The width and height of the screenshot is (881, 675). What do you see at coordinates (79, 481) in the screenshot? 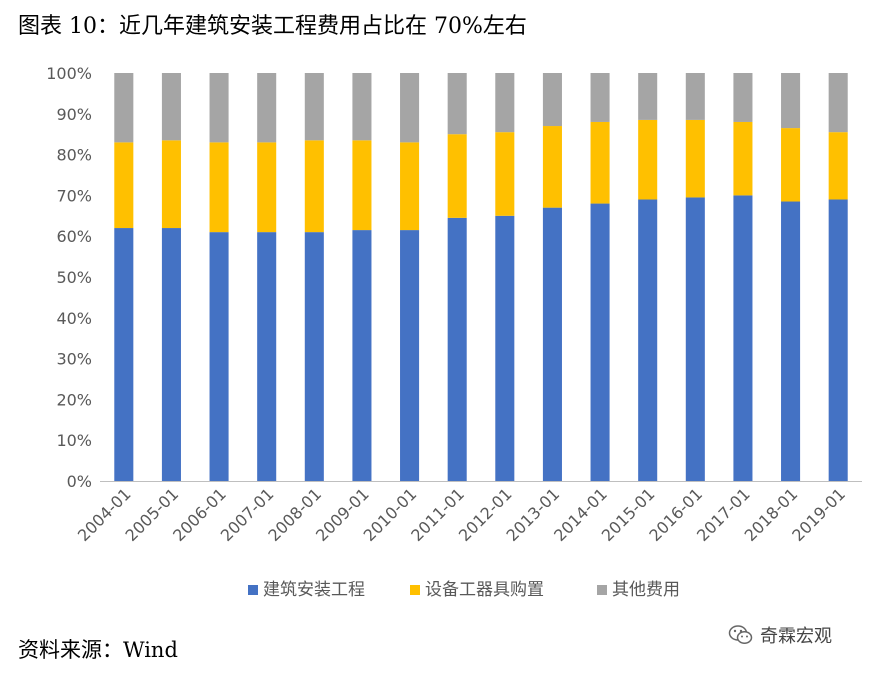
I see `y-tick-label: 0%` at bounding box center [79, 481].